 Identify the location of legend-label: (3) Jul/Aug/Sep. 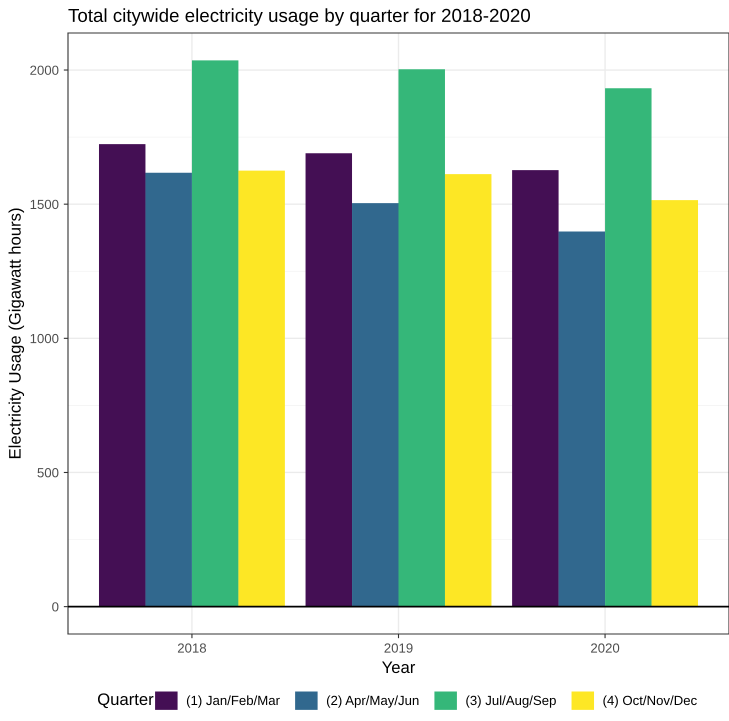
(511, 701).